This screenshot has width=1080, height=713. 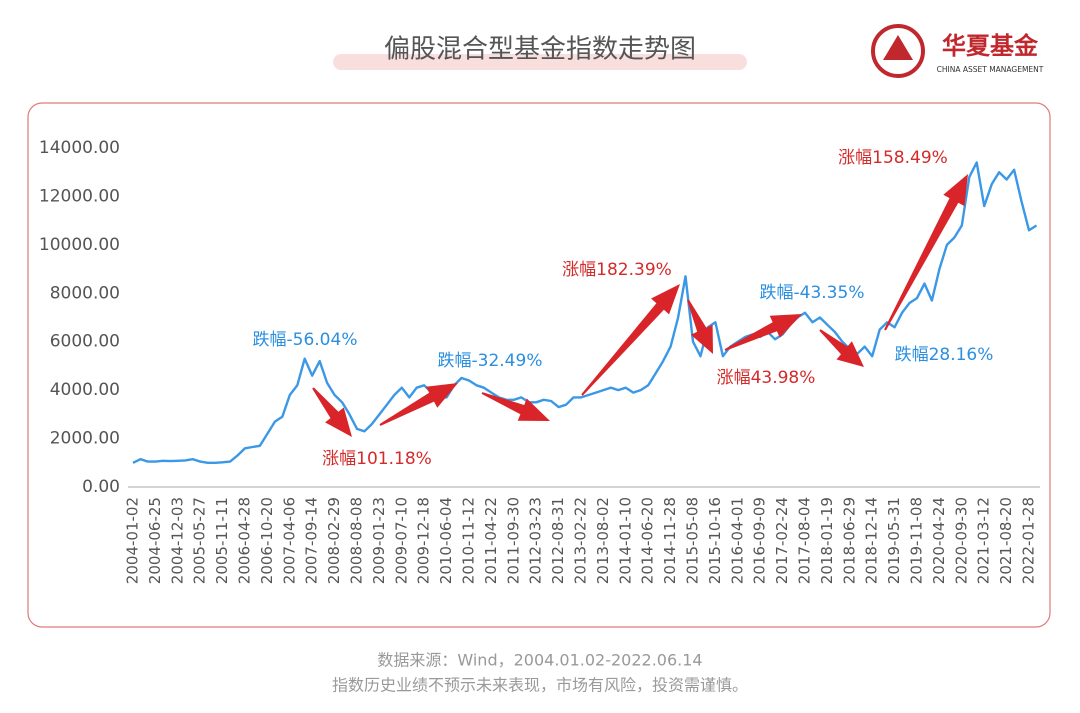 I want to click on annotation: 跌幅-43.35%, so click(x=812, y=293).